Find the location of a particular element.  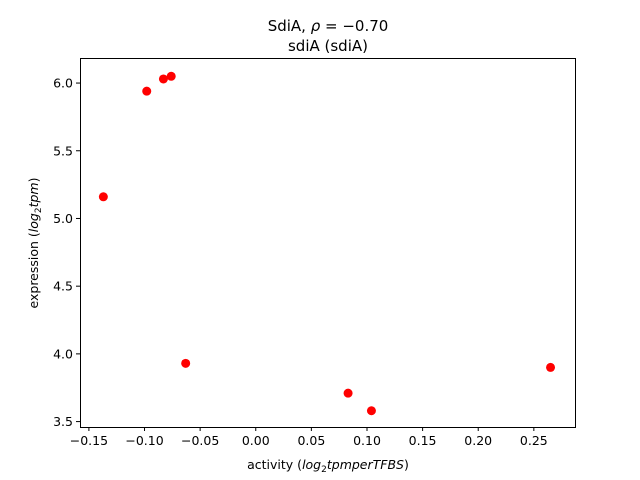

x-tick-label: 0.00 is located at coordinates (256, 440).